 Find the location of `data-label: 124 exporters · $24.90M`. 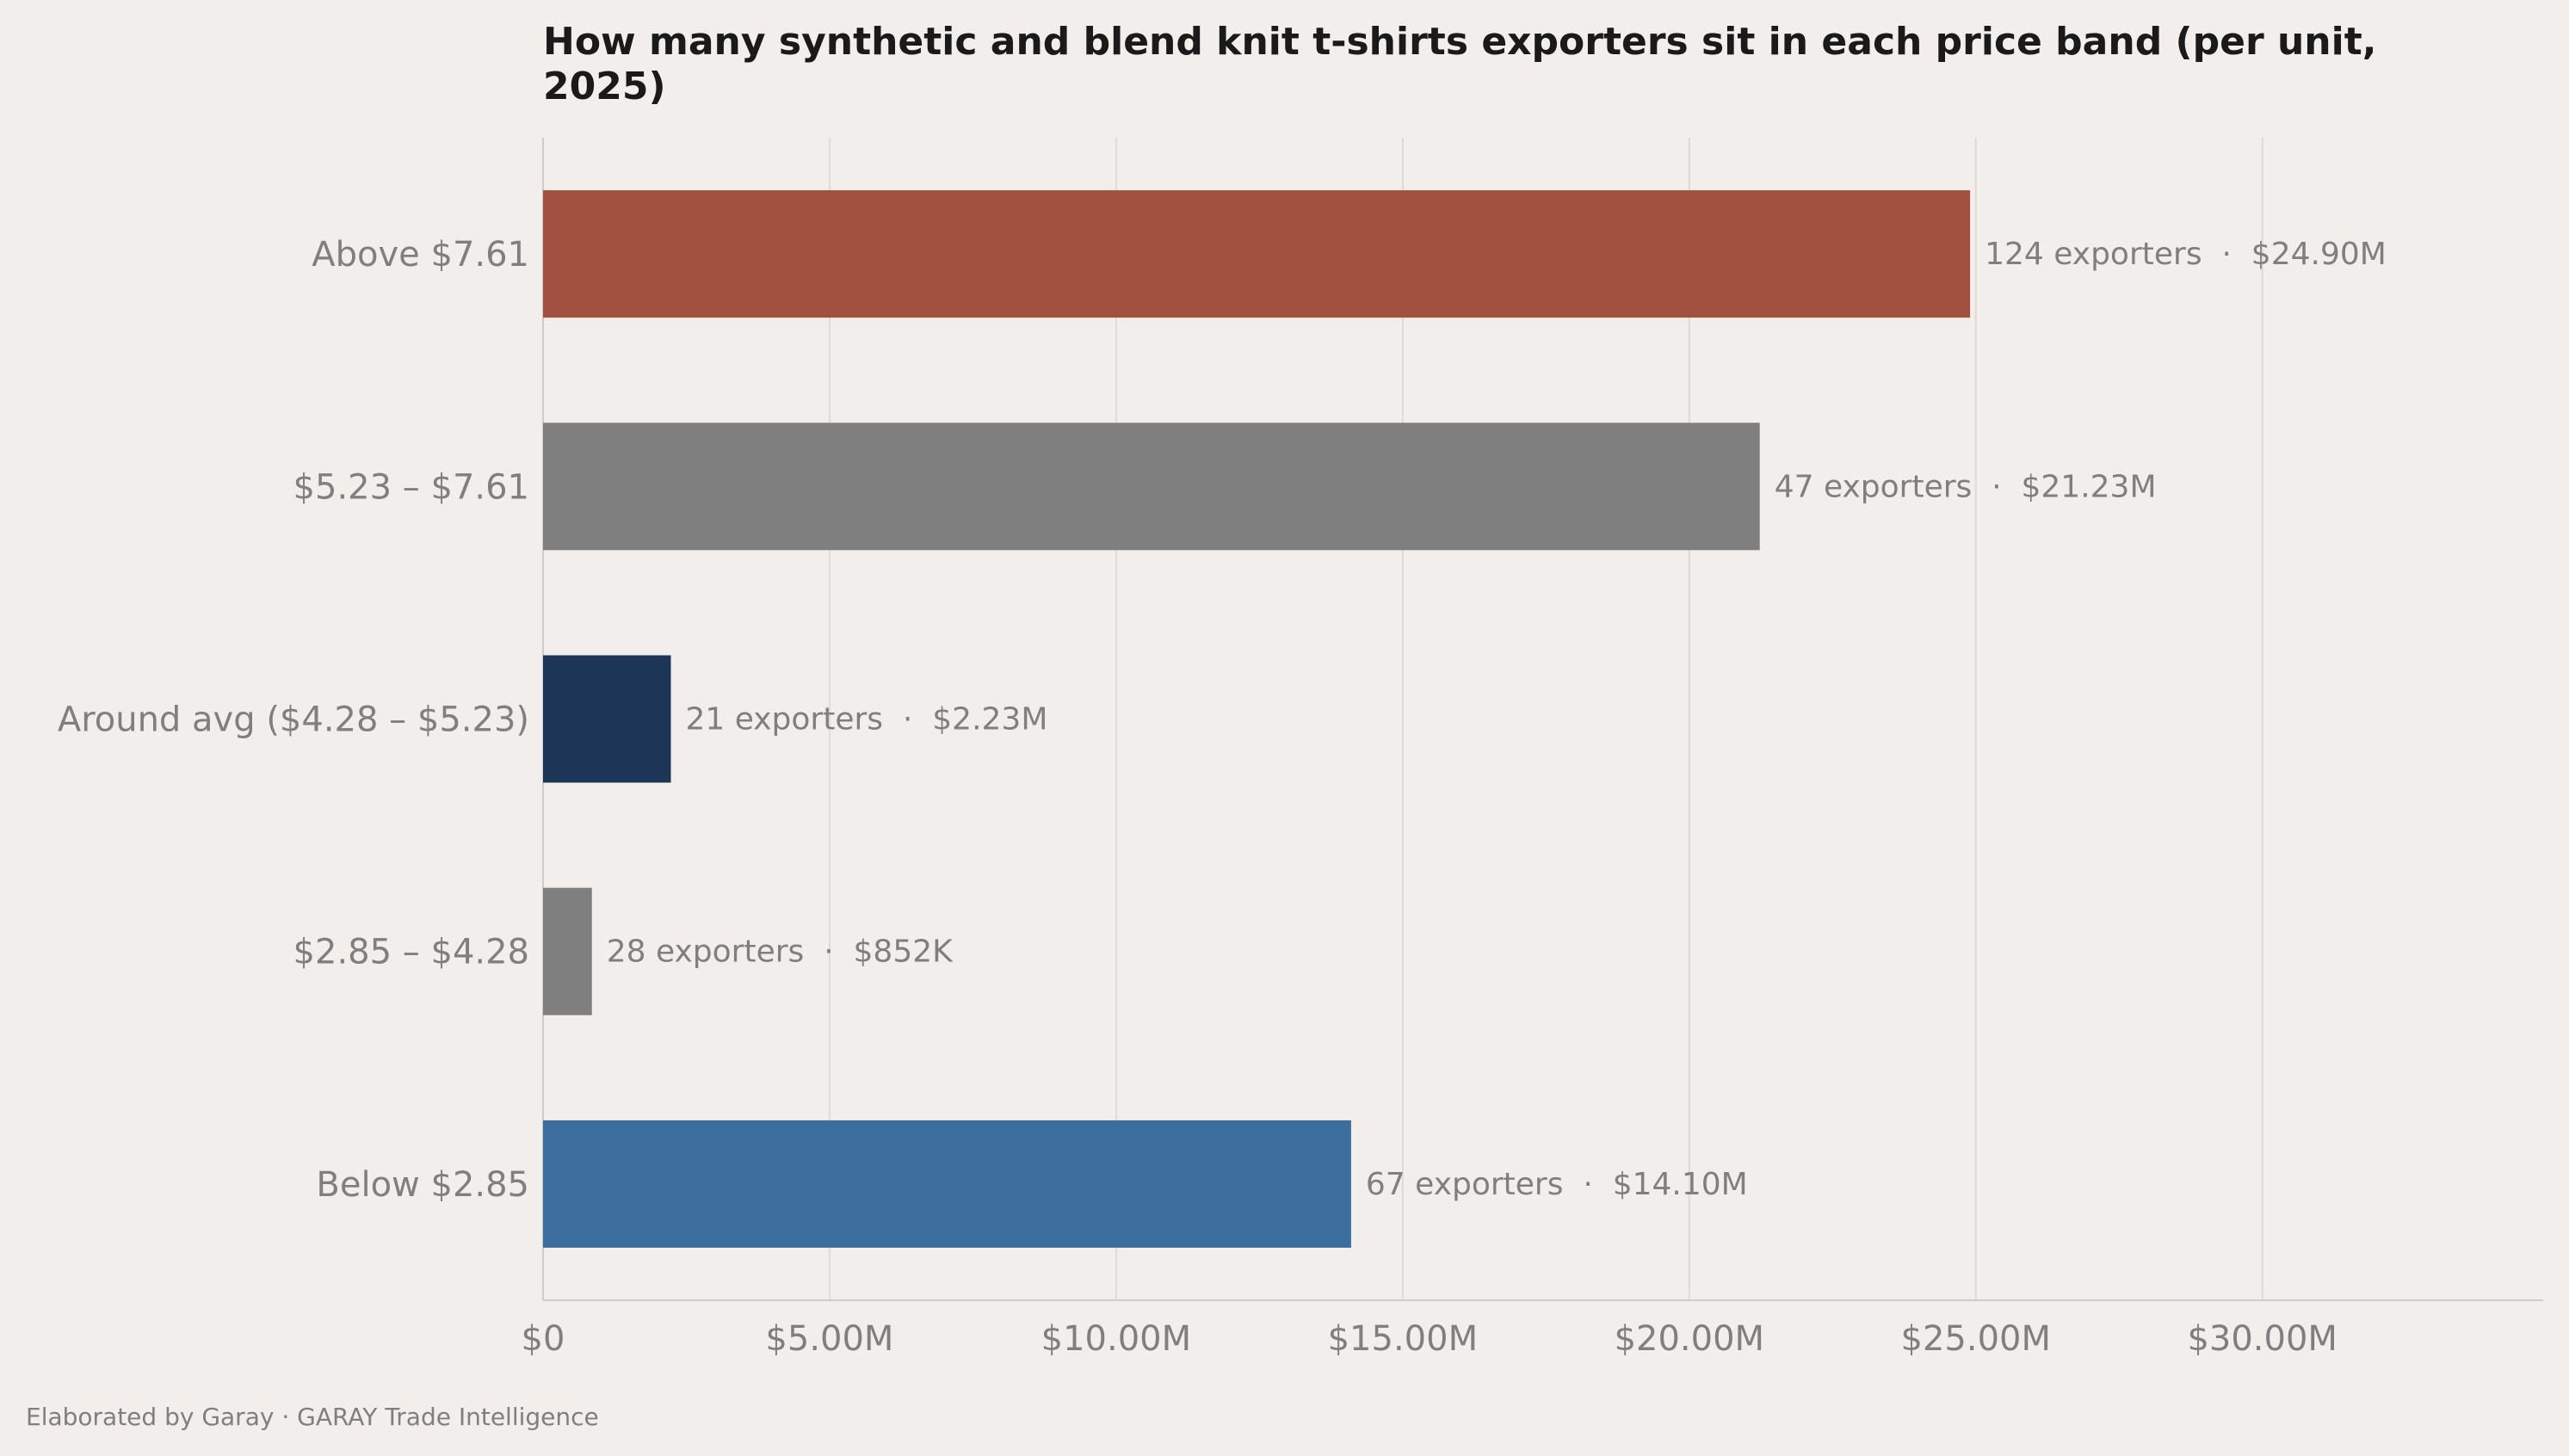

data-label: 124 exporters · $24.90M is located at coordinates (2186, 255).